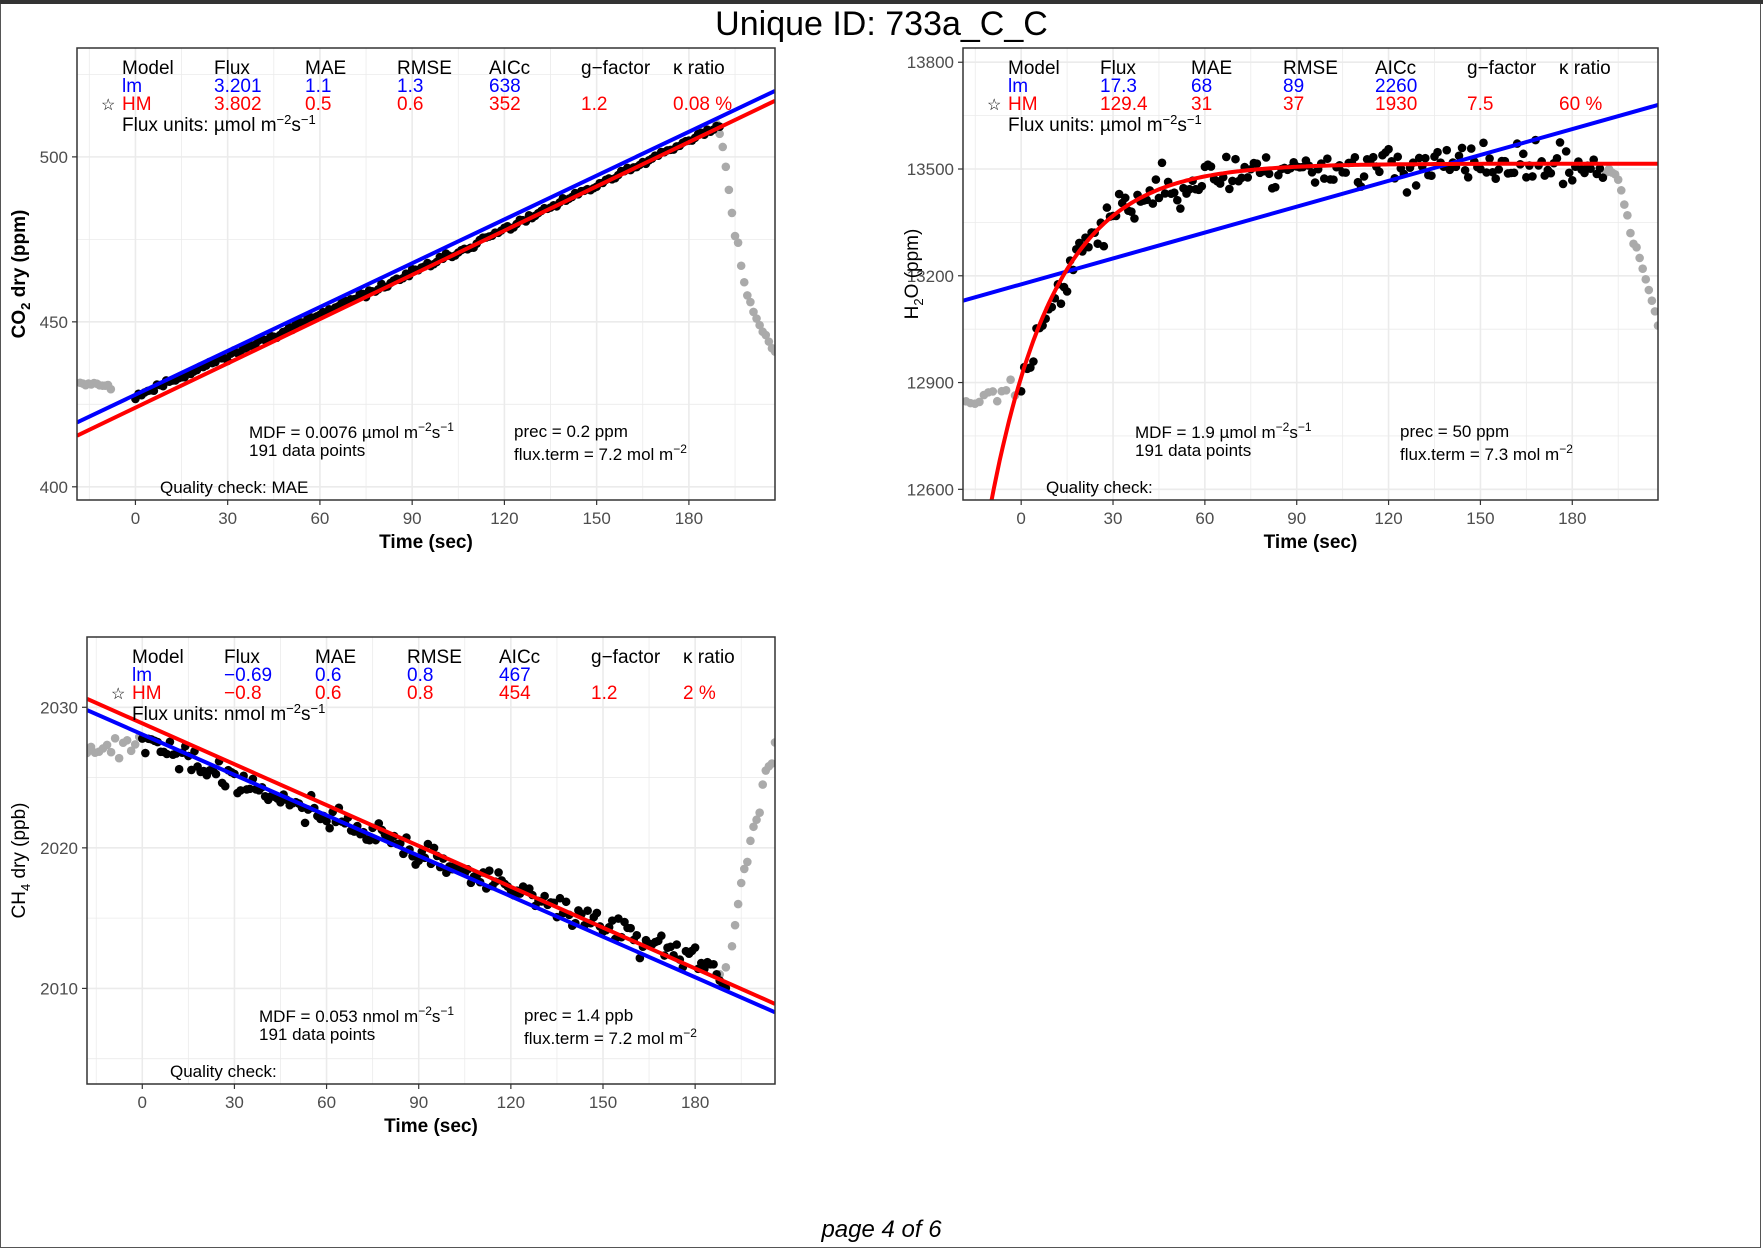 This screenshot has width=1763, height=1250. I want to click on y-tick-label: 2010, so click(59, 988).